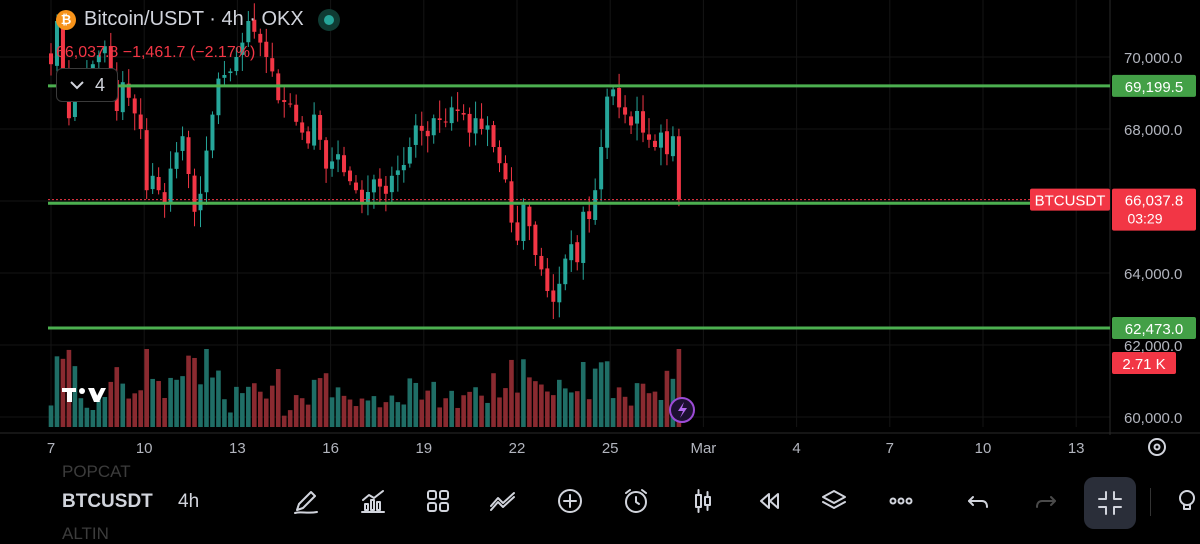 The image size is (1200, 544). What do you see at coordinates (1186, 501) in the screenshot?
I see `idea-lightbulb-icon` at bounding box center [1186, 501].